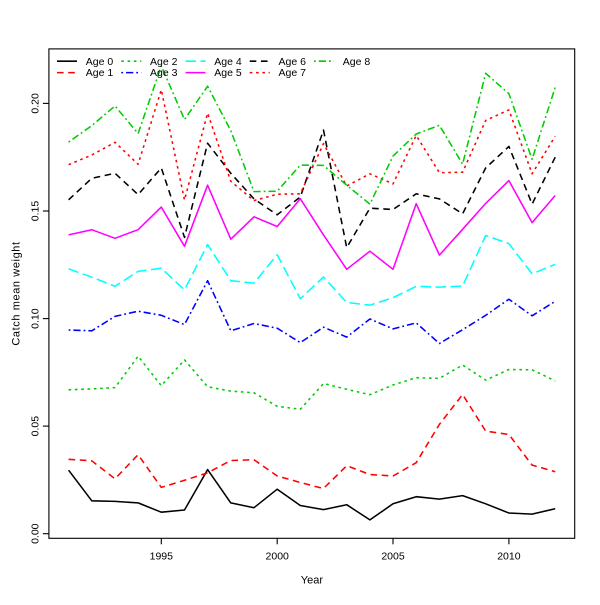  Describe the element at coordinates (293, 73) in the screenshot. I see `svg-text: Age 7` at that location.